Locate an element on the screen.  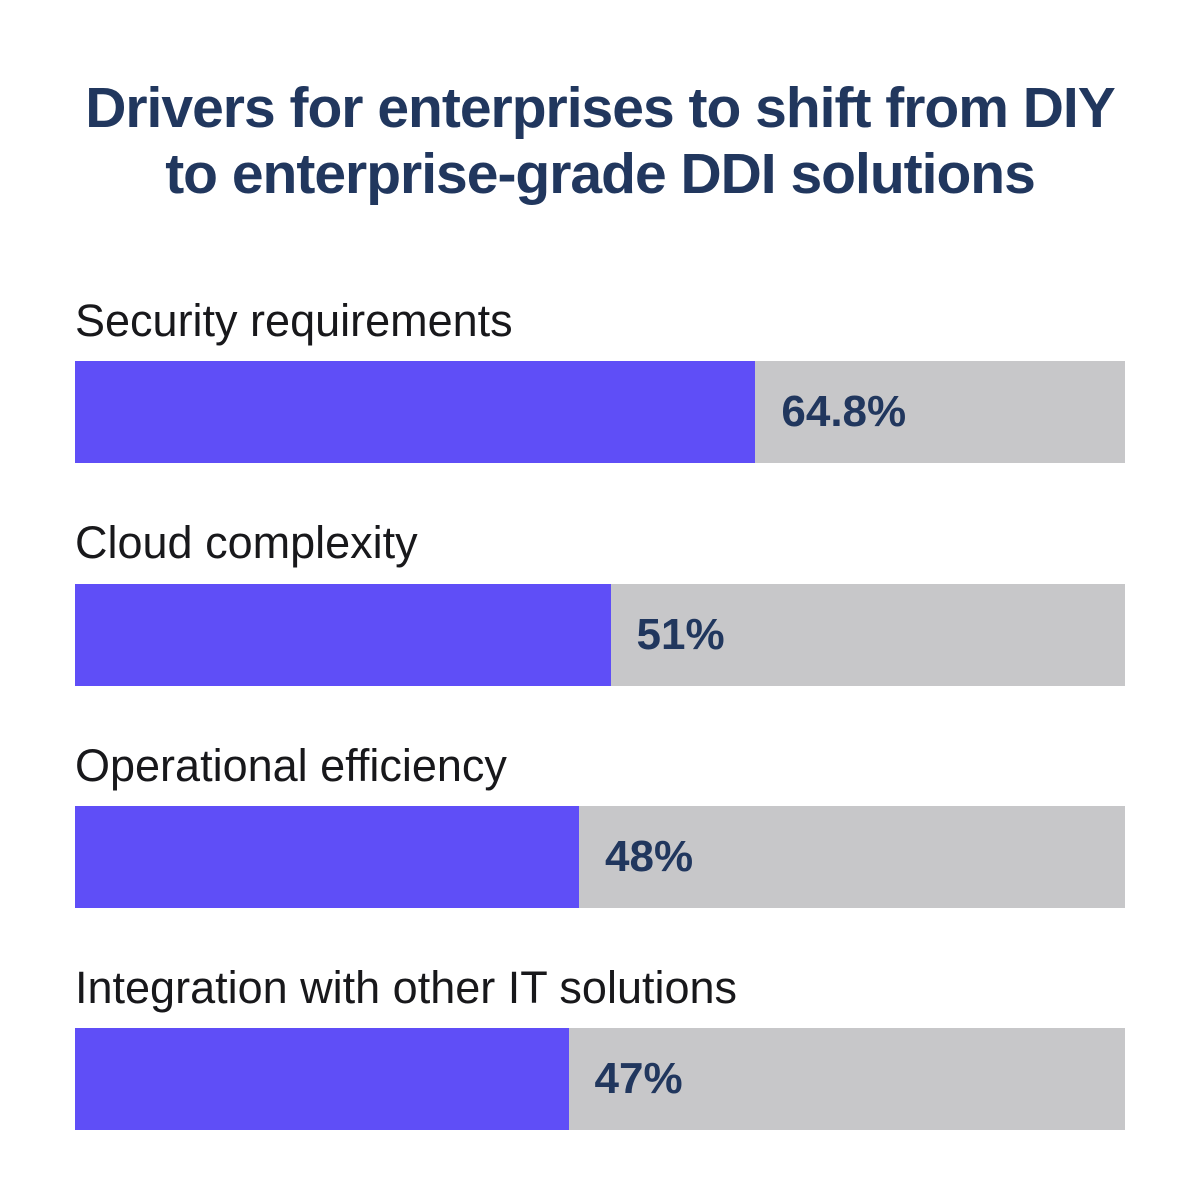
bar-track: 48% is located at coordinates (600, 856).